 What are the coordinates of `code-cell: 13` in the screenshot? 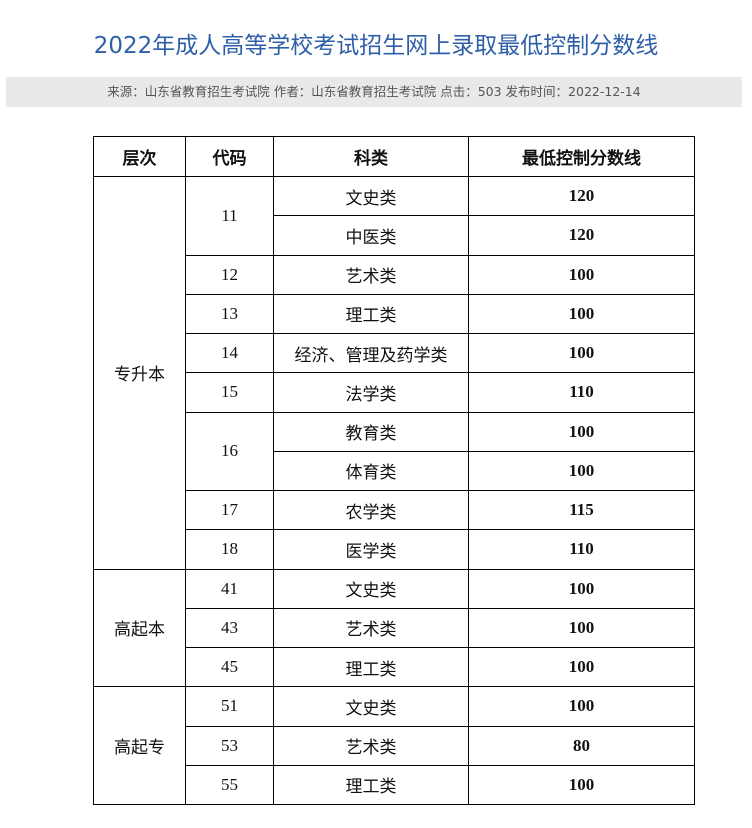 It's located at (229, 314).